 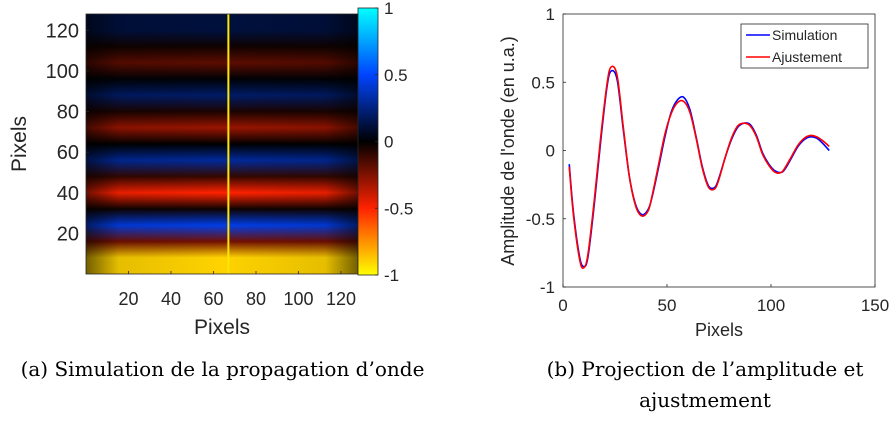 I want to click on line-chart-y-tick-label: 0, so click(x=550, y=151).